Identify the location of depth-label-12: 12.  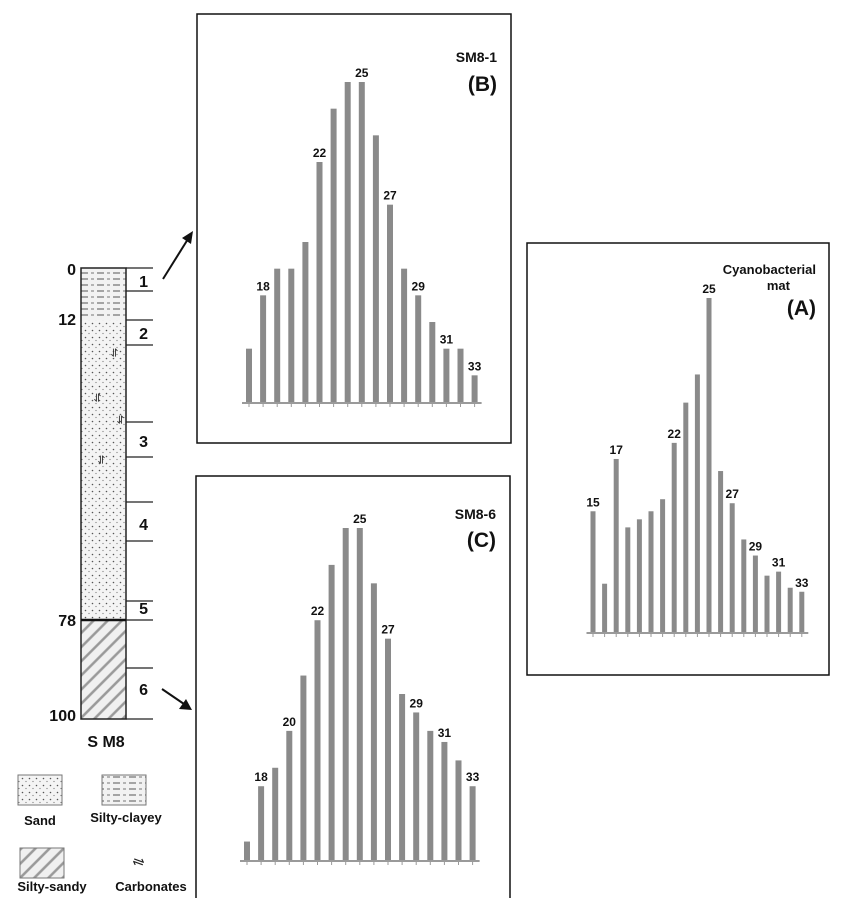
(67, 320).